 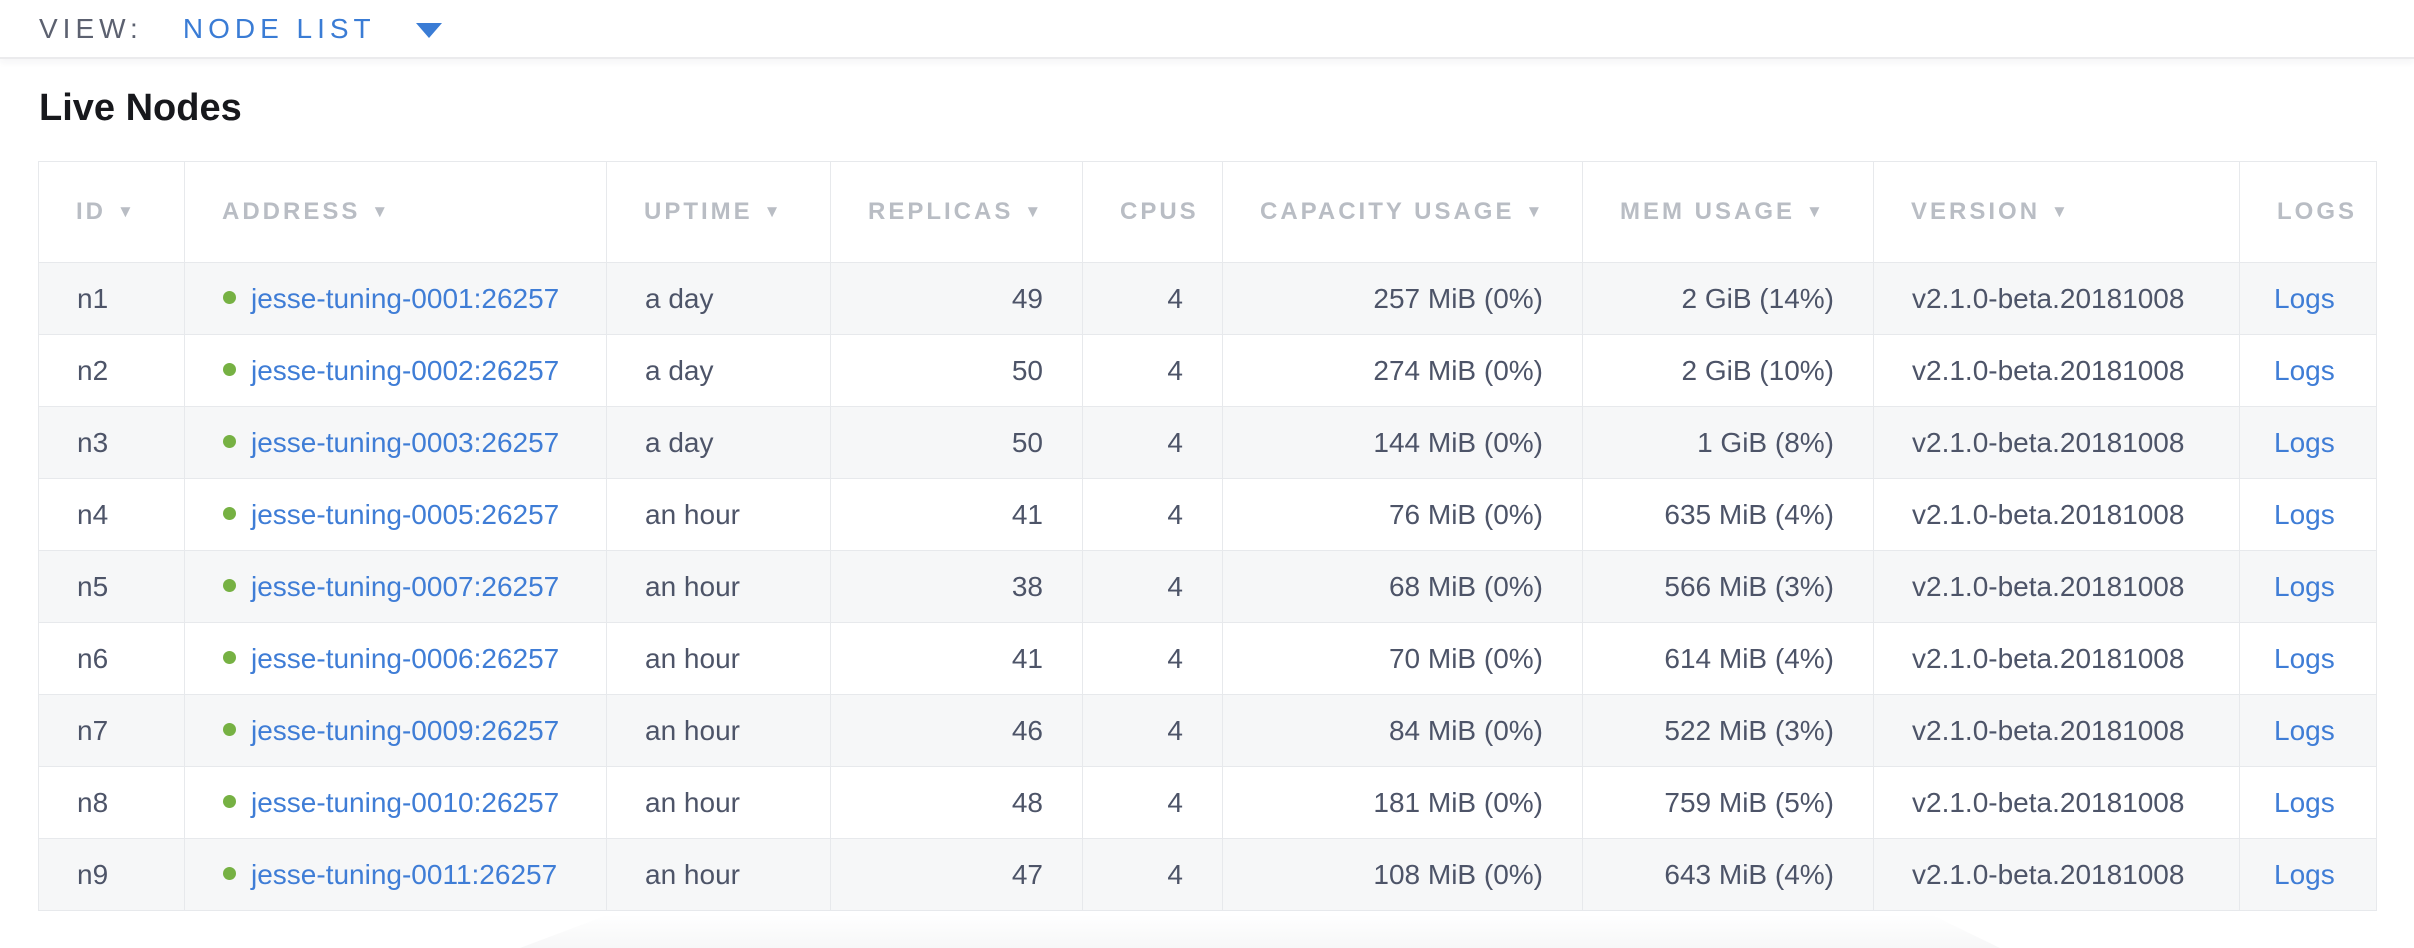 I want to click on address-cell: jesse-tuning-0002:26257, so click(x=395, y=370).